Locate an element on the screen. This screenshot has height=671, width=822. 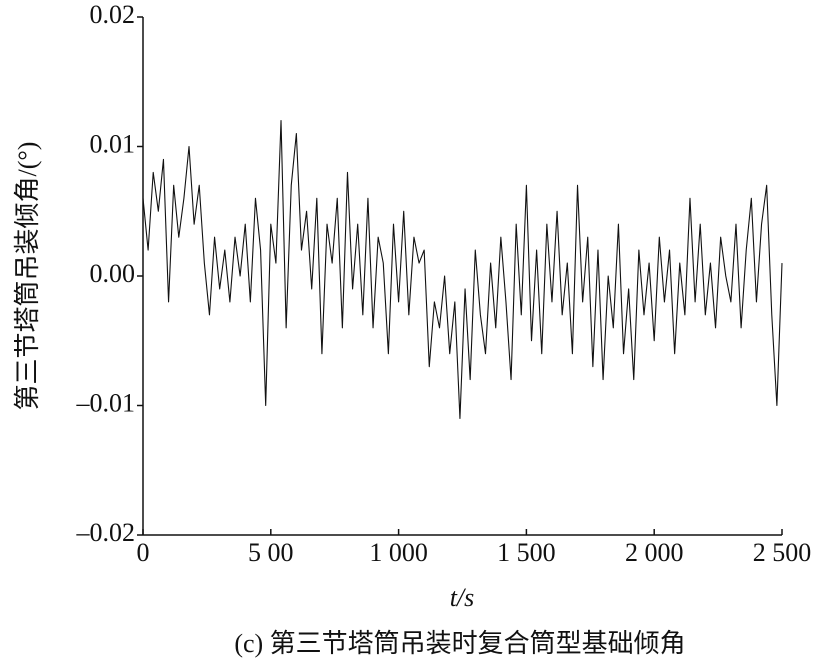
x-tick-label: 1 000 is located at coordinates (398, 552).